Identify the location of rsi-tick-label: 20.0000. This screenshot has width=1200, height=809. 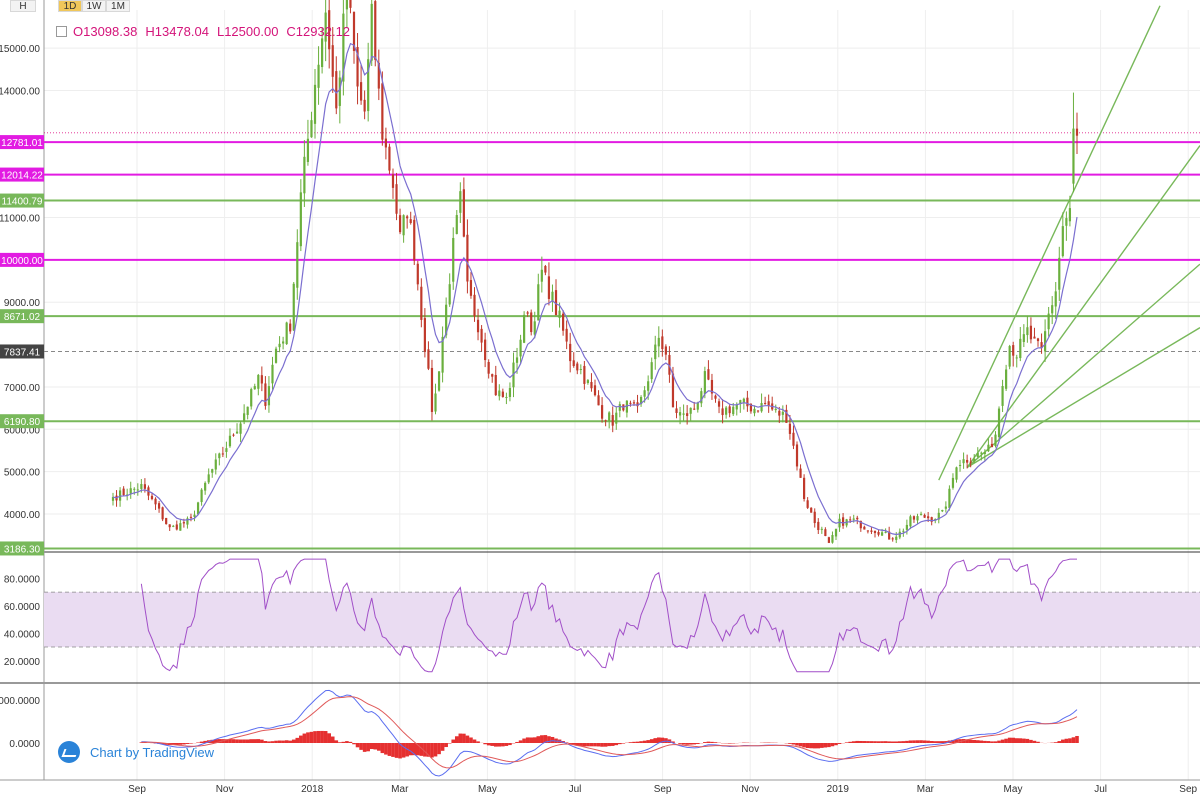
(22, 662).